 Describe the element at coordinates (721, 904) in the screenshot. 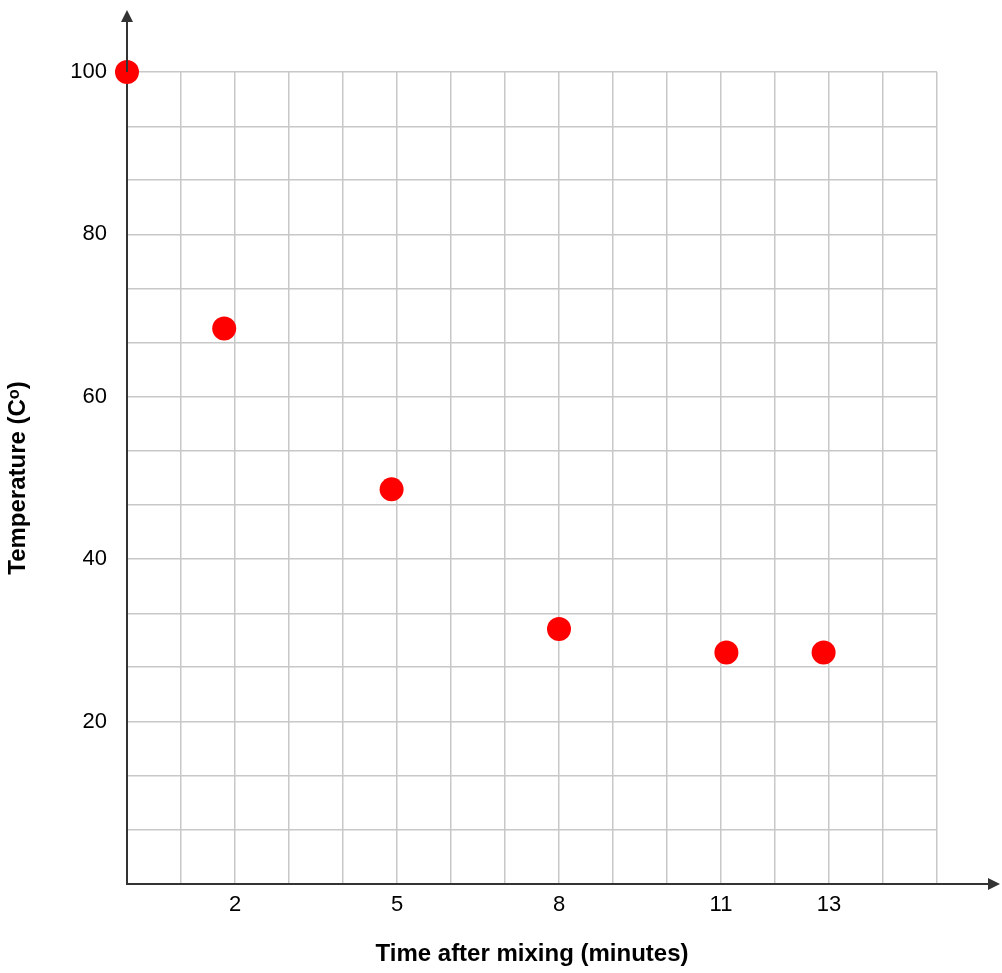

I see `x-tick-label: 11` at that location.